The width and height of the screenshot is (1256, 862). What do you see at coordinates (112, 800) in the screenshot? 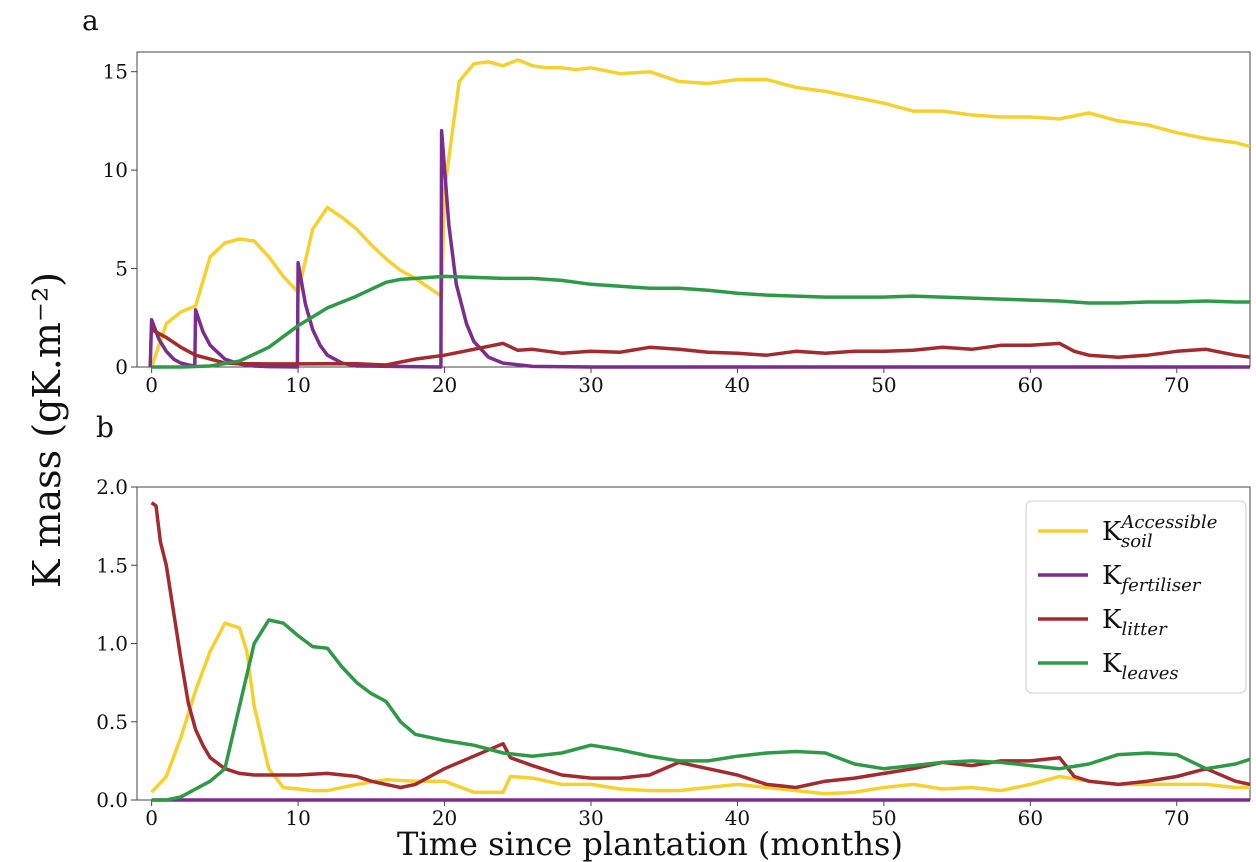
I see `y-tick-label: 0.0` at bounding box center [112, 800].